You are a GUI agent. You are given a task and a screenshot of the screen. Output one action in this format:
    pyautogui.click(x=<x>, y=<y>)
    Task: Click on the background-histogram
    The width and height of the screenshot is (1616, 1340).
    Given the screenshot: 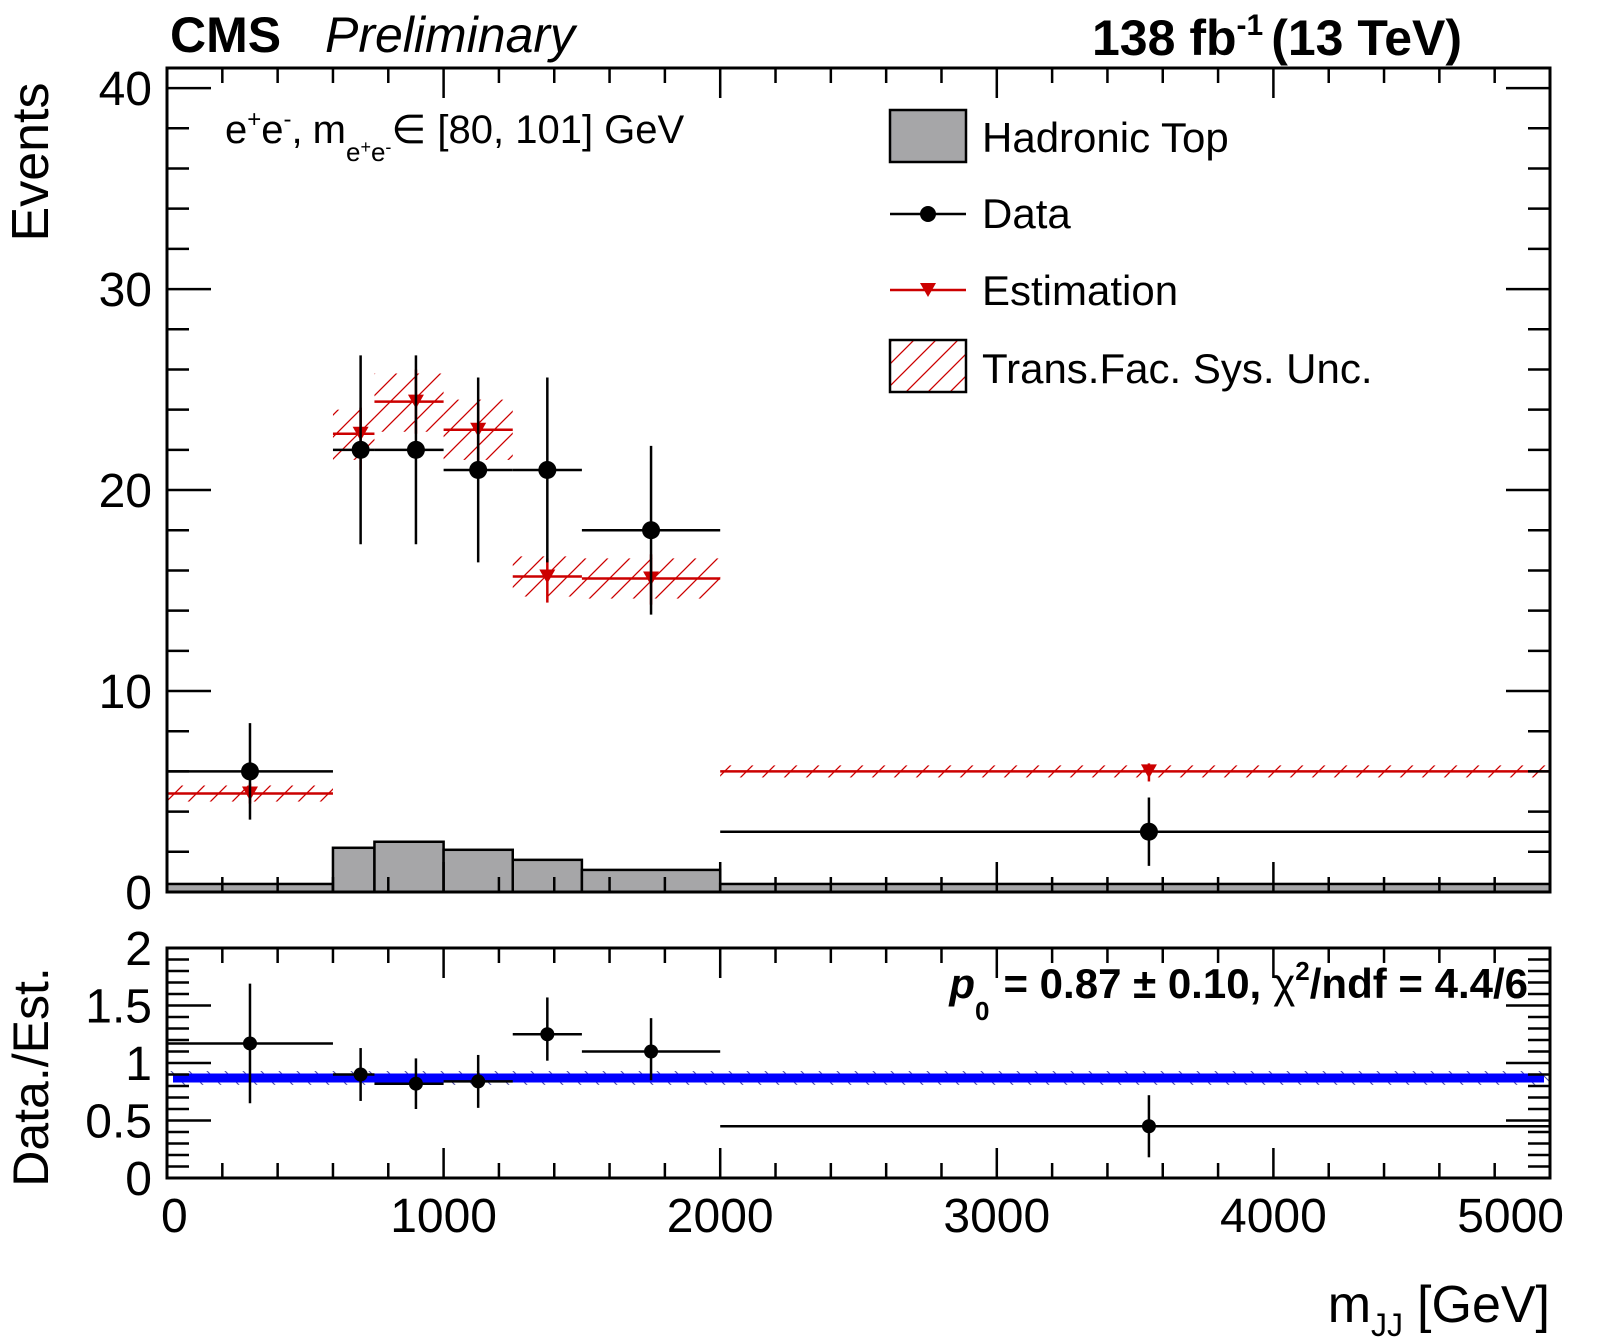 What is the action you would take?
    pyautogui.click(x=858, y=866)
    